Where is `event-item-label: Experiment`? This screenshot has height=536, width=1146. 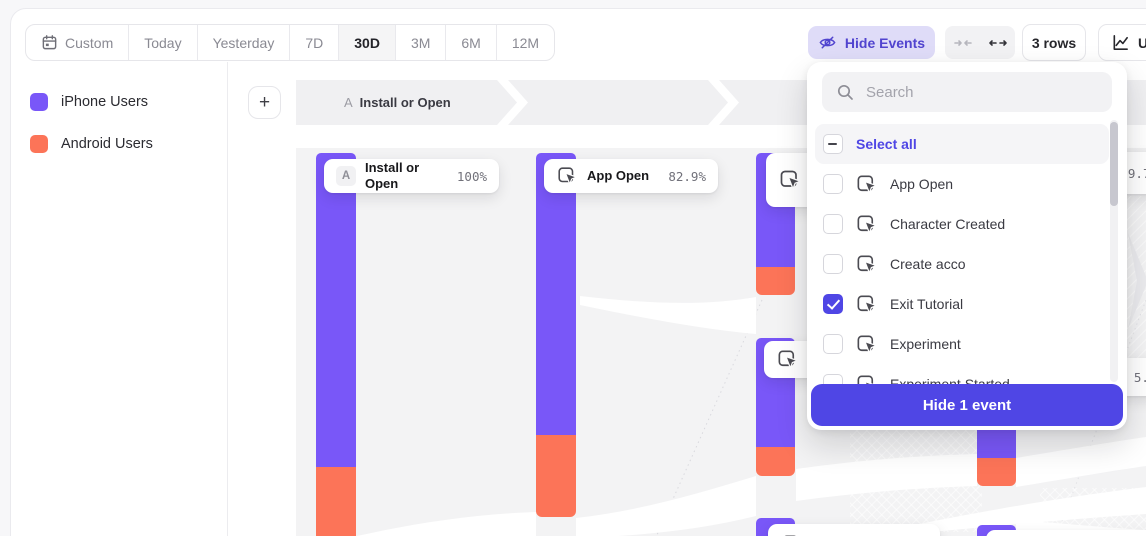 event-item-label: Experiment is located at coordinates (925, 344).